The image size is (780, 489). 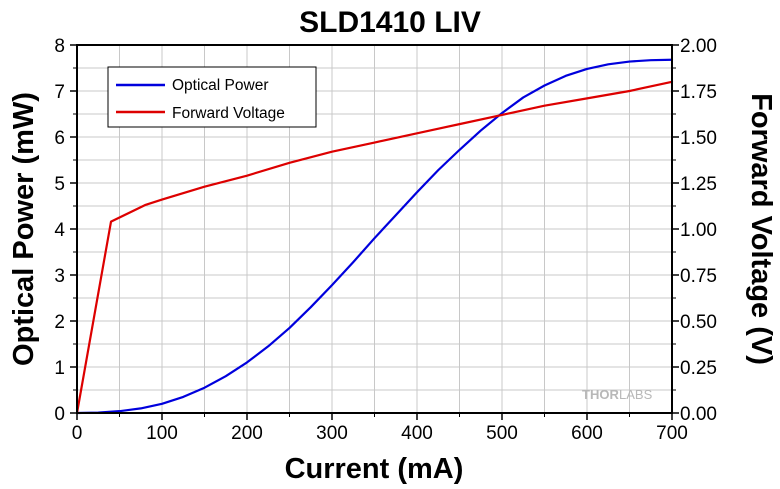 I want to click on y-tick-label: 0, so click(x=59, y=414).